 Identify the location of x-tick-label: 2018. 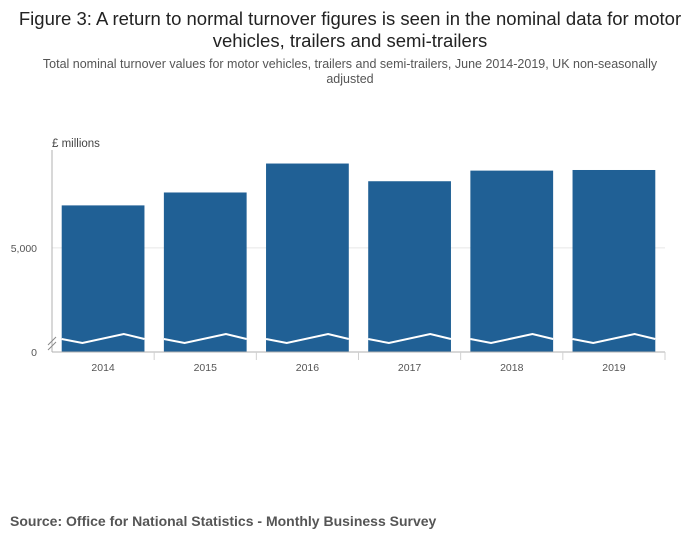
(512, 368).